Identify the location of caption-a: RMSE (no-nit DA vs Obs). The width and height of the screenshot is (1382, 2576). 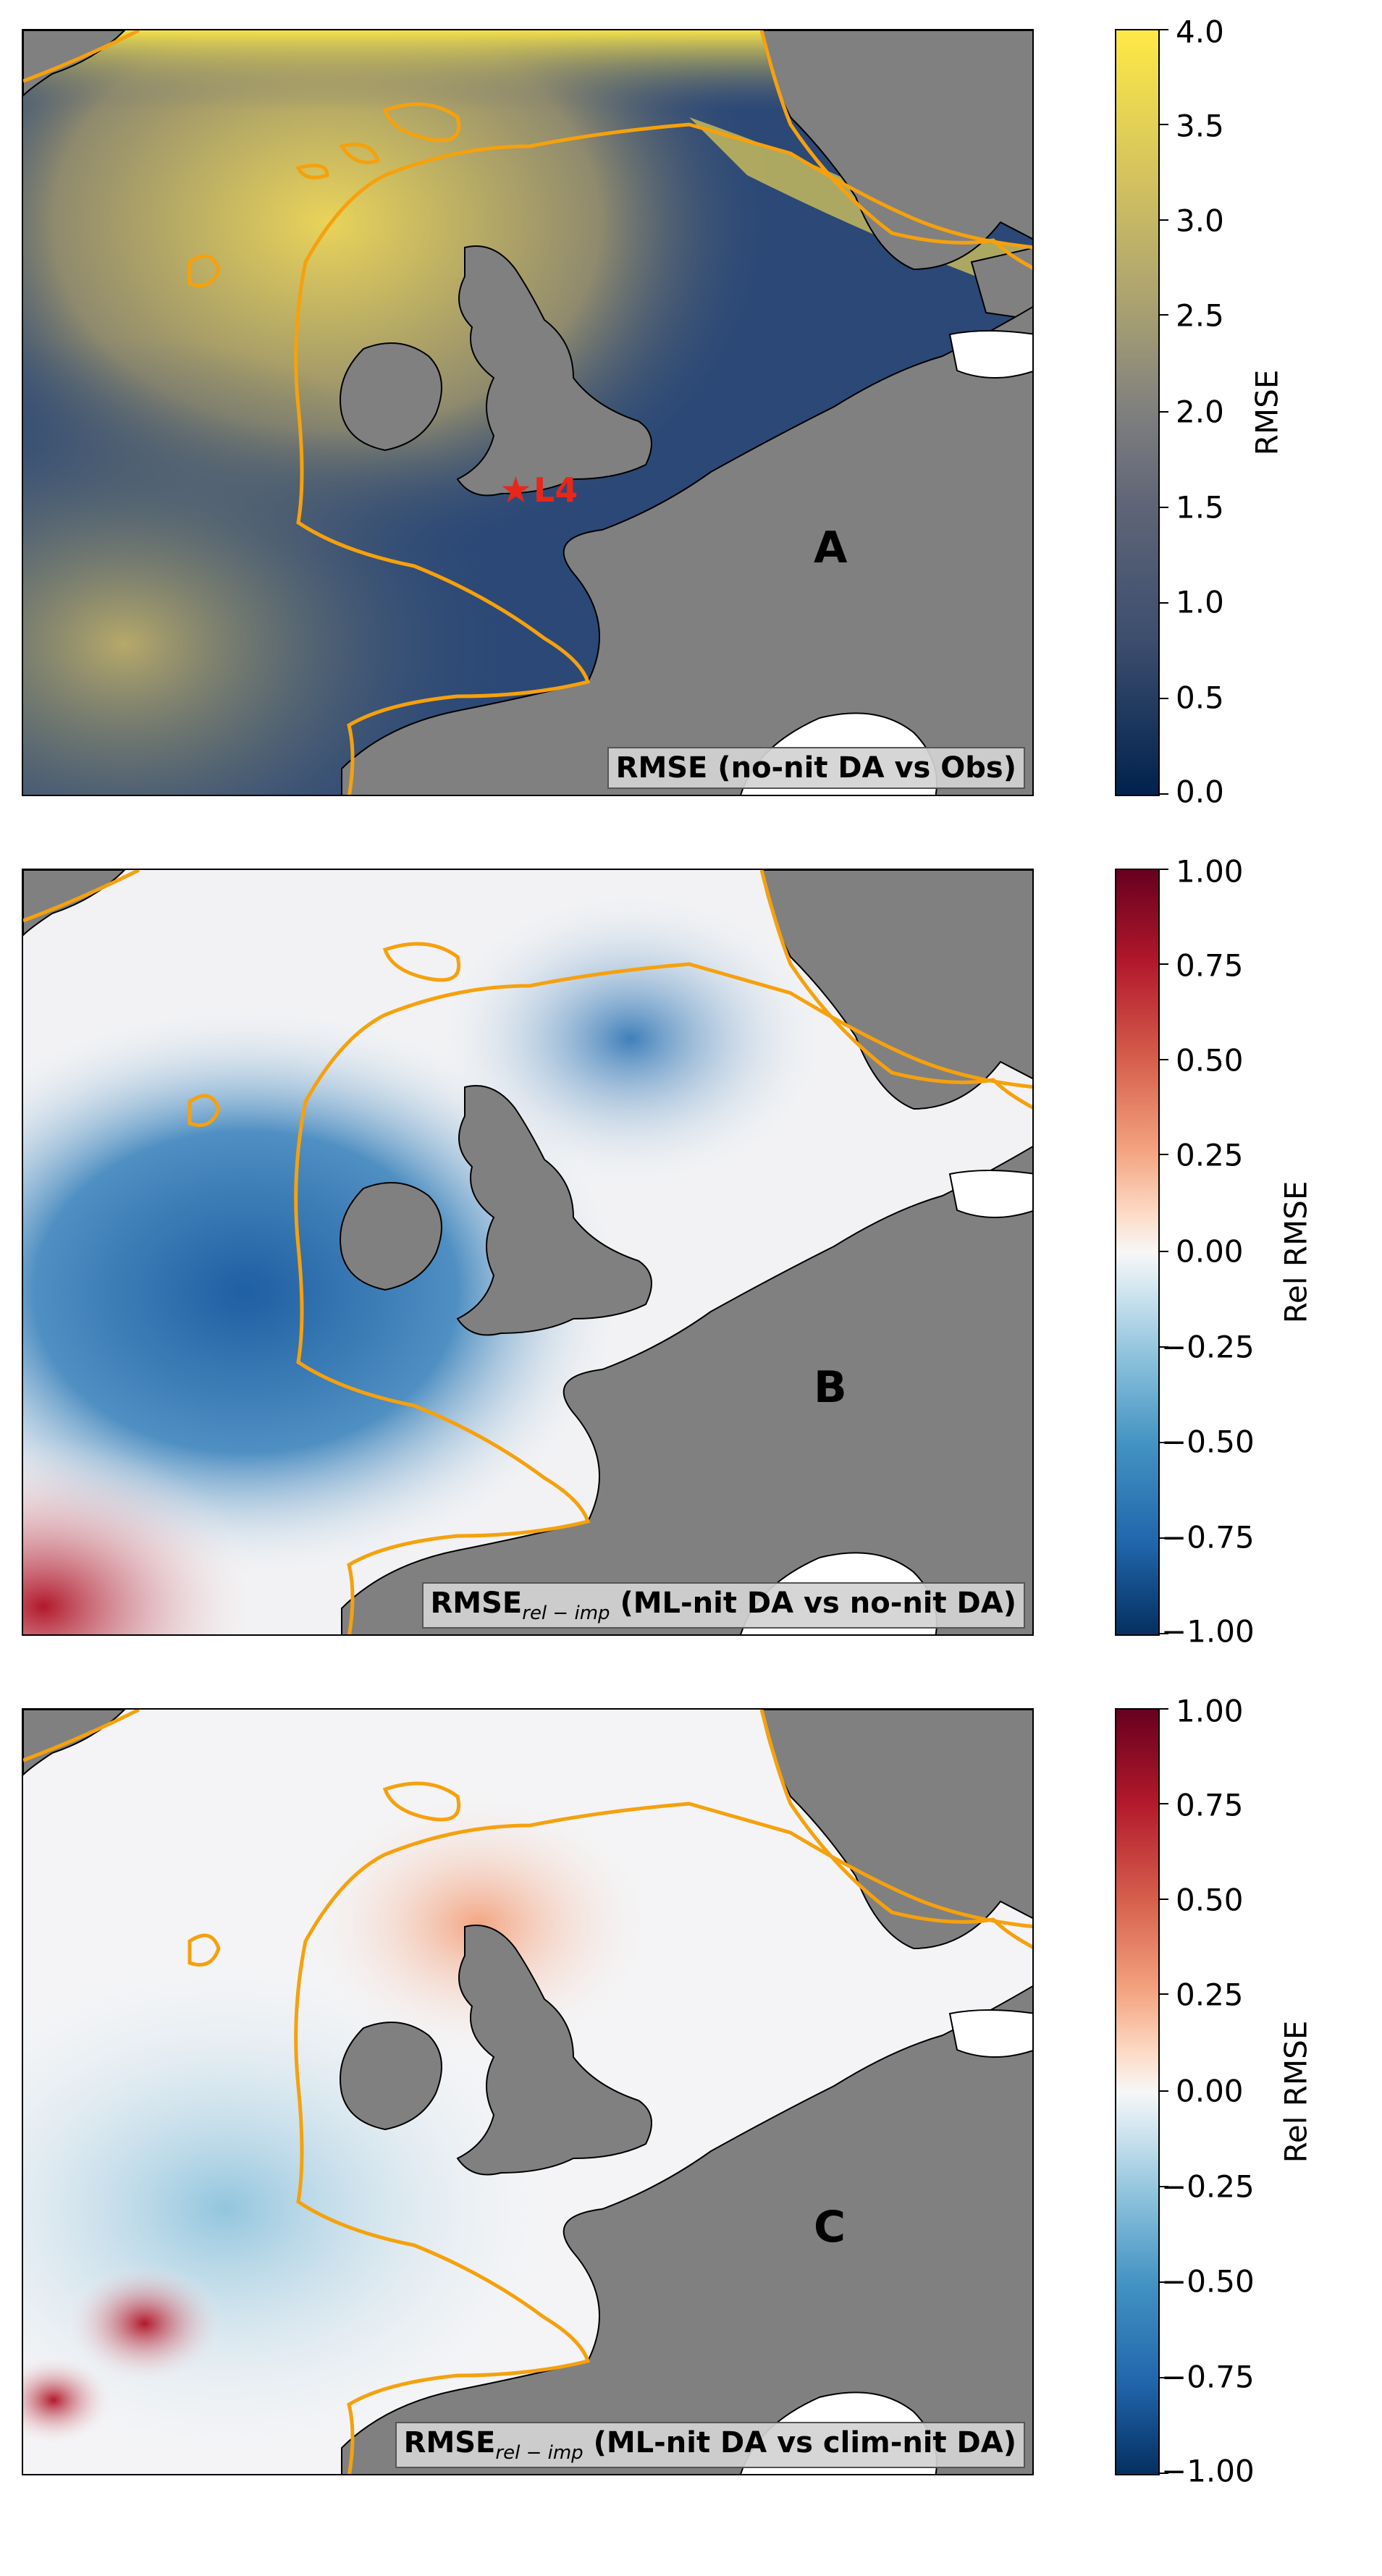
(816, 768).